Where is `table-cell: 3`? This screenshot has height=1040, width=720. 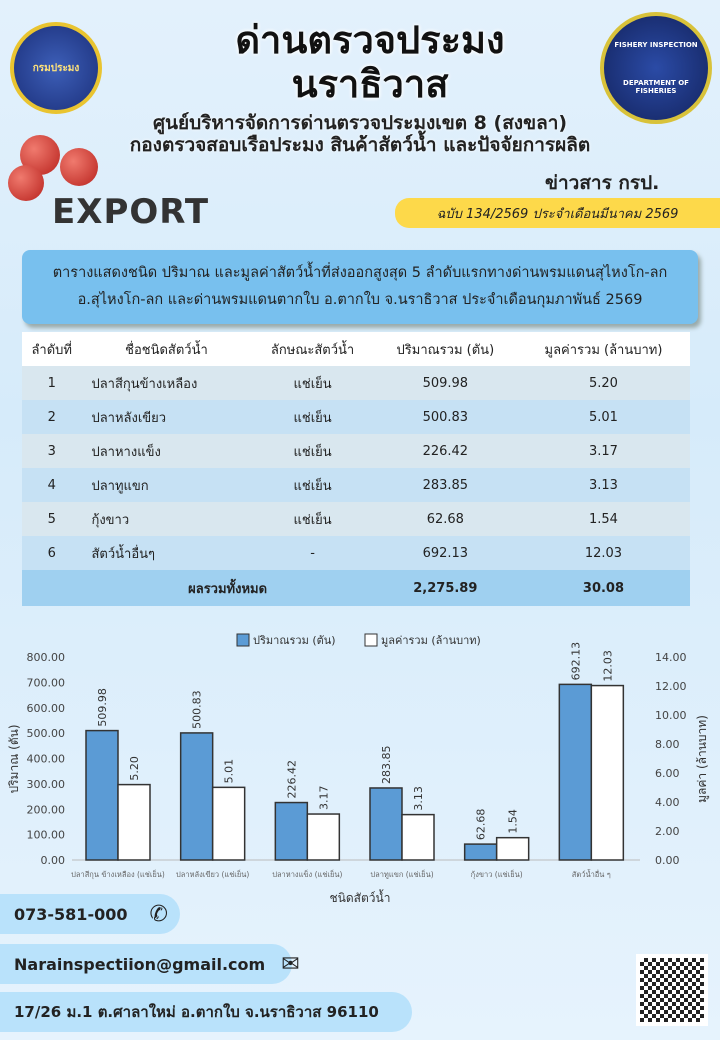
table-cell: 3 is located at coordinates (52, 451).